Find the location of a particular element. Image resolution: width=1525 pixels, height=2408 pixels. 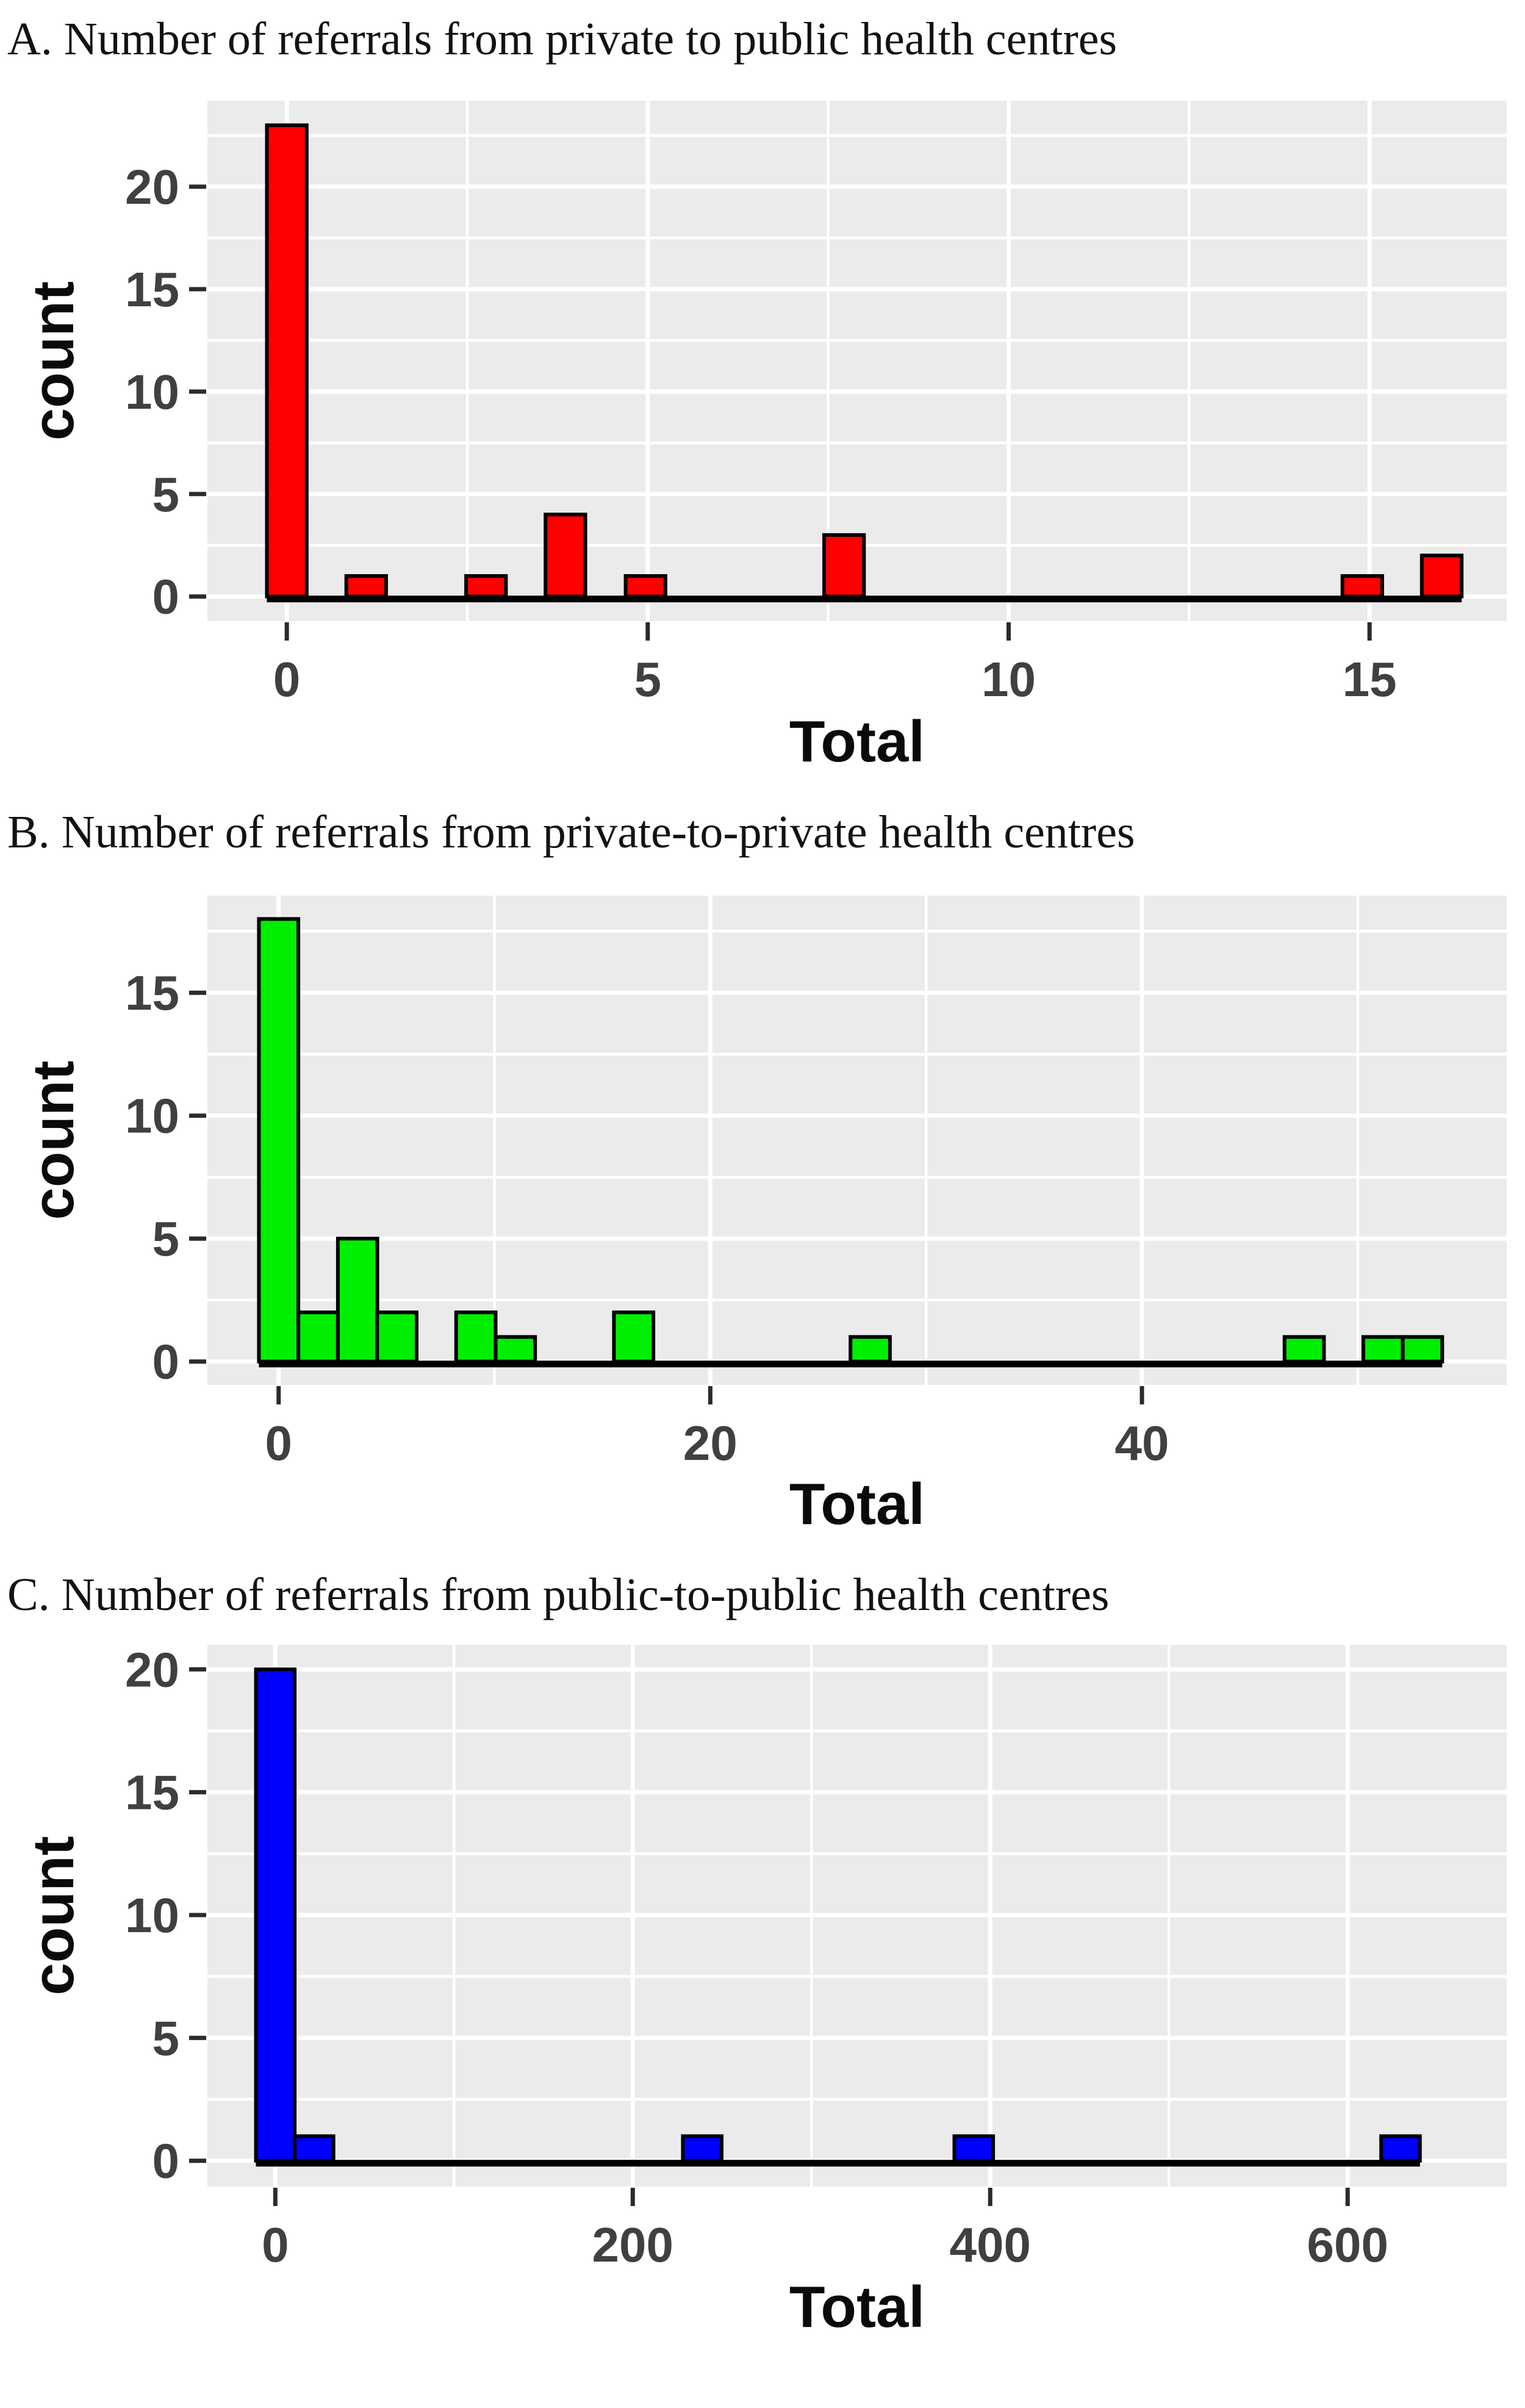

x-tick-label: 40 is located at coordinates (1142, 1443).